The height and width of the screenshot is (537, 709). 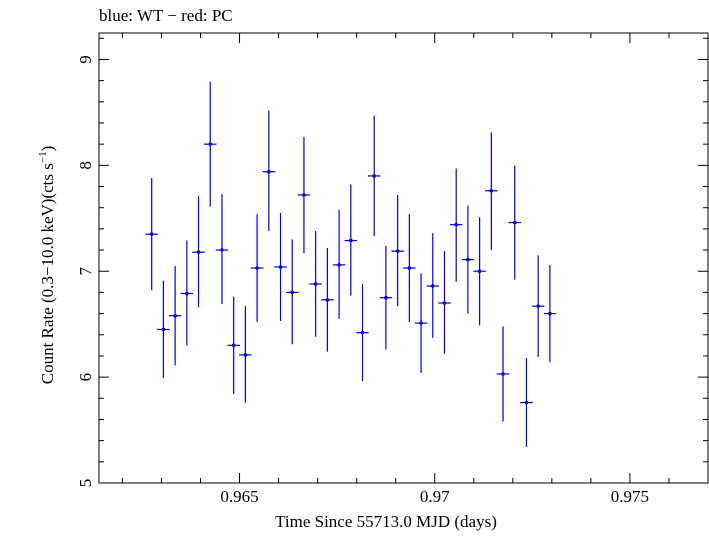 I want to click on x-tick-label: 0.975, so click(x=630, y=496).